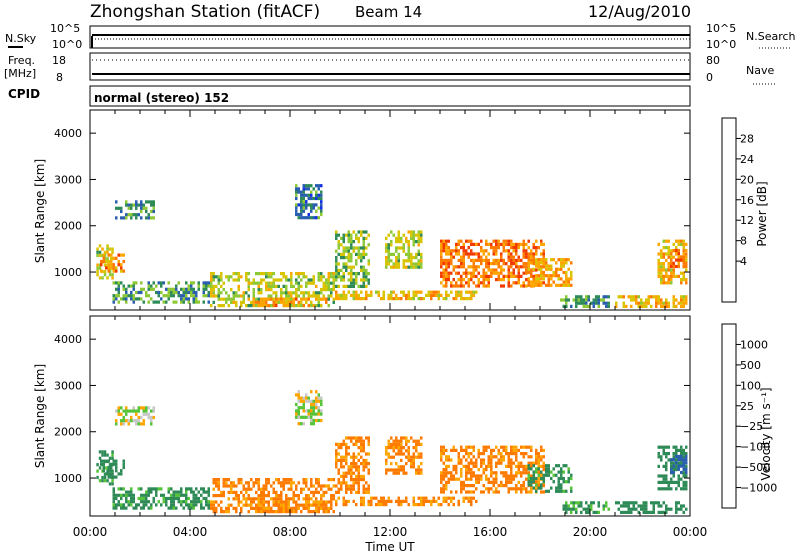  Describe the element at coordinates (20, 73) in the screenshot. I see `freq-unit: [MHz]` at that location.